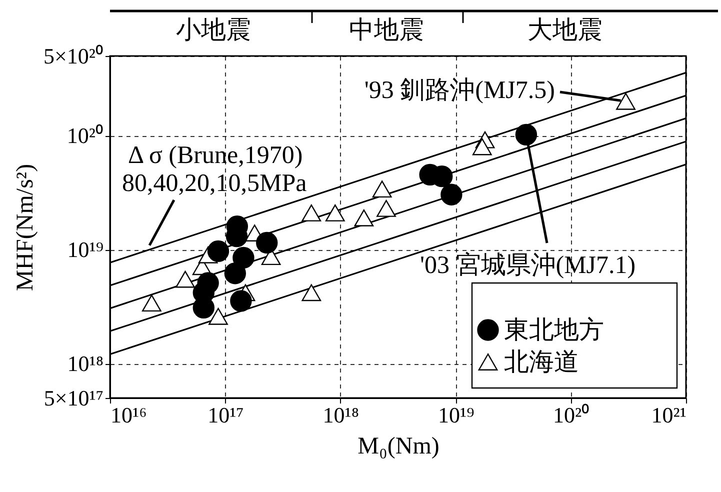 This screenshot has width=721, height=492. I want to click on x-tick-label: 10¹⁹, so click(456, 415).